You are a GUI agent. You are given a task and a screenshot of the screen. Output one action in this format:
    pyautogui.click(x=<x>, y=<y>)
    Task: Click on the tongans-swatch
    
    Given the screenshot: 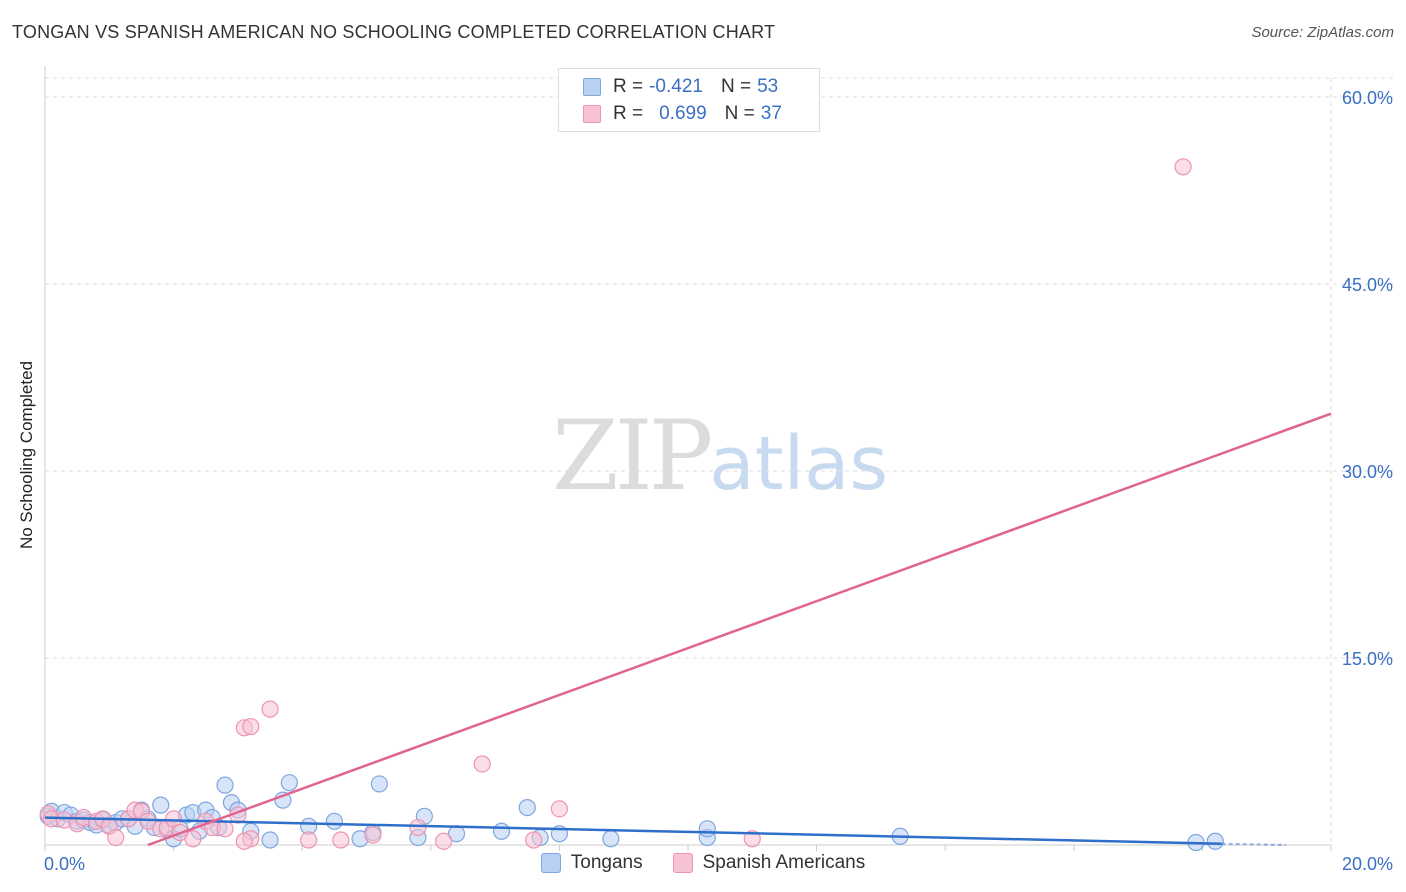 What is the action you would take?
    pyautogui.click(x=592, y=87)
    